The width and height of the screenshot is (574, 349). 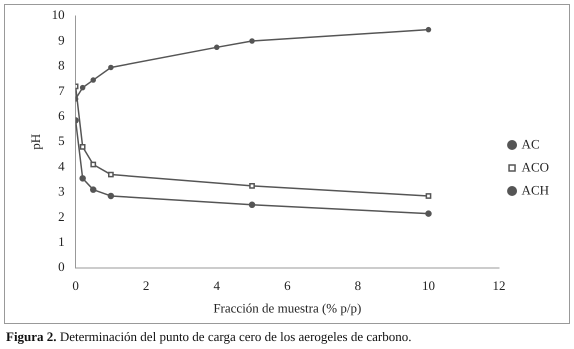 I want to click on y-tick-label: 0, so click(x=61, y=266).